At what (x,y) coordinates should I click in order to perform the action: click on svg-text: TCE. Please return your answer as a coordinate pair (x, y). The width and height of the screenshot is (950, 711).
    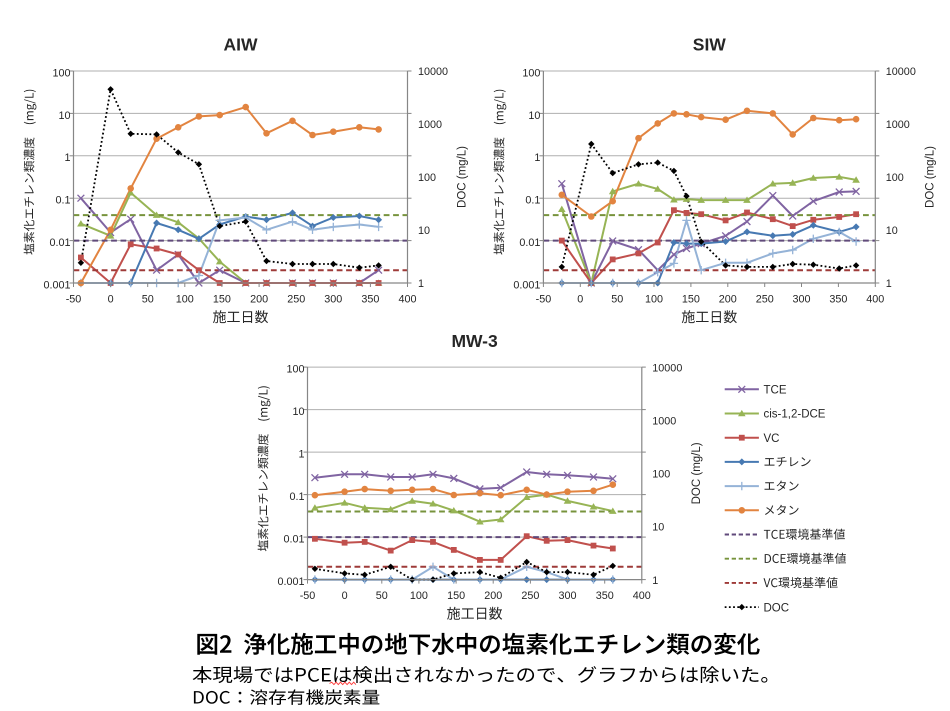
    Looking at the image, I should click on (775, 391).